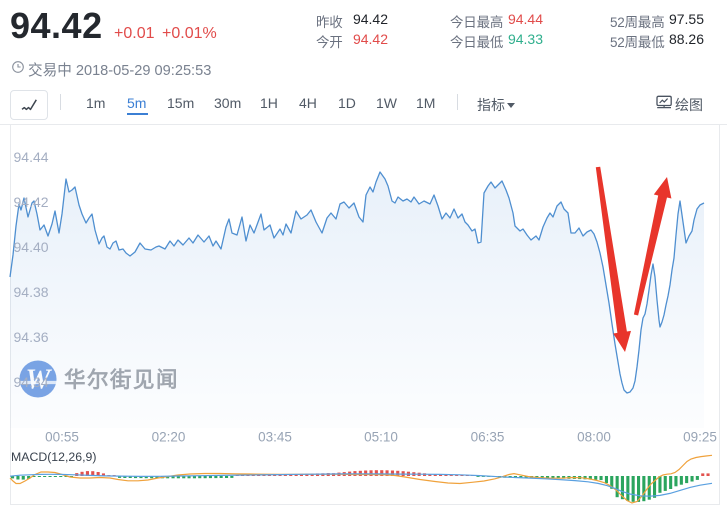  What do you see at coordinates (31, 202) in the screenshot?
I see `svg-text: 94.42` at bounding box center [31, 202].